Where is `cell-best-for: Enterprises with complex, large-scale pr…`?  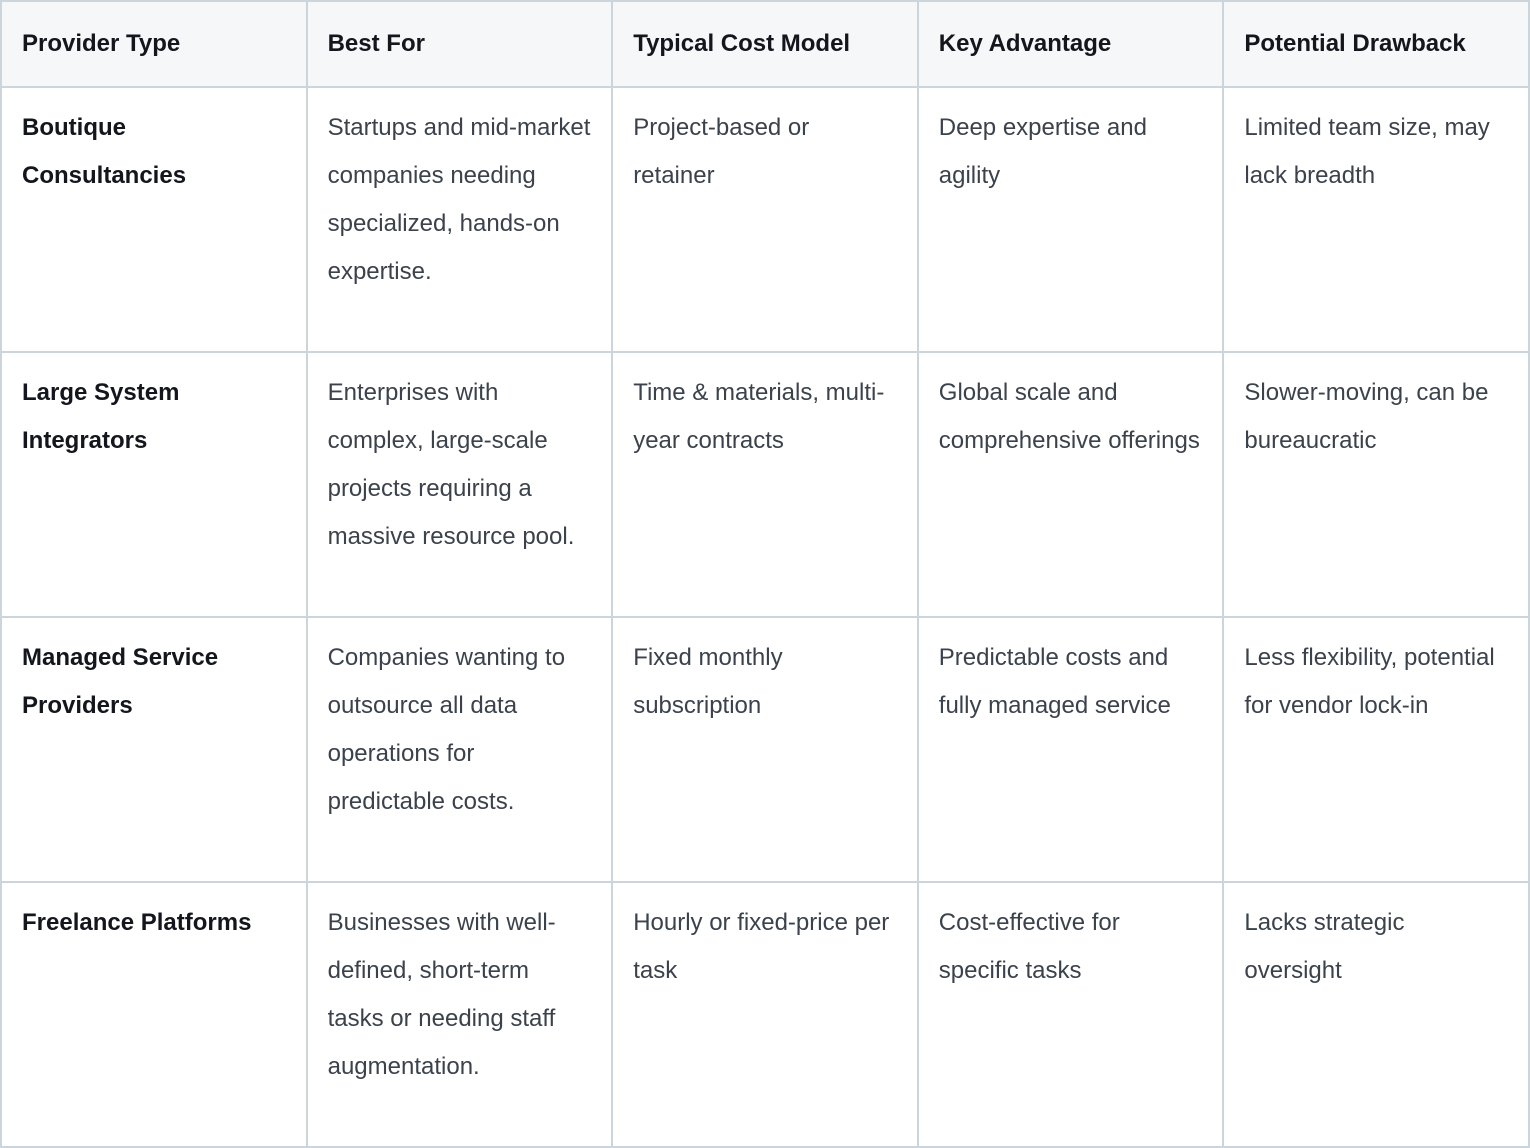 cell-best-for: Enterprises with complex, large-scale pr… is located at coordinates (459, 484).